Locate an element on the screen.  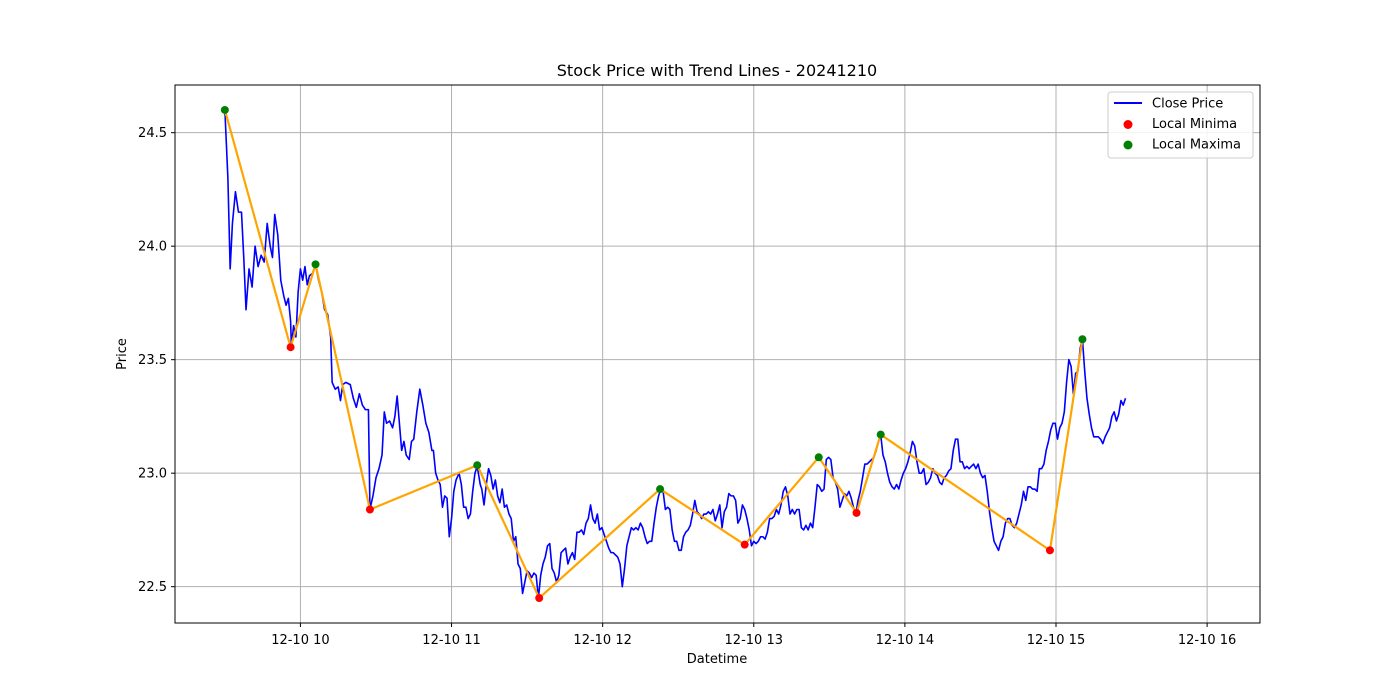
y-axis-label: Price is located at coordinates (122, 354).